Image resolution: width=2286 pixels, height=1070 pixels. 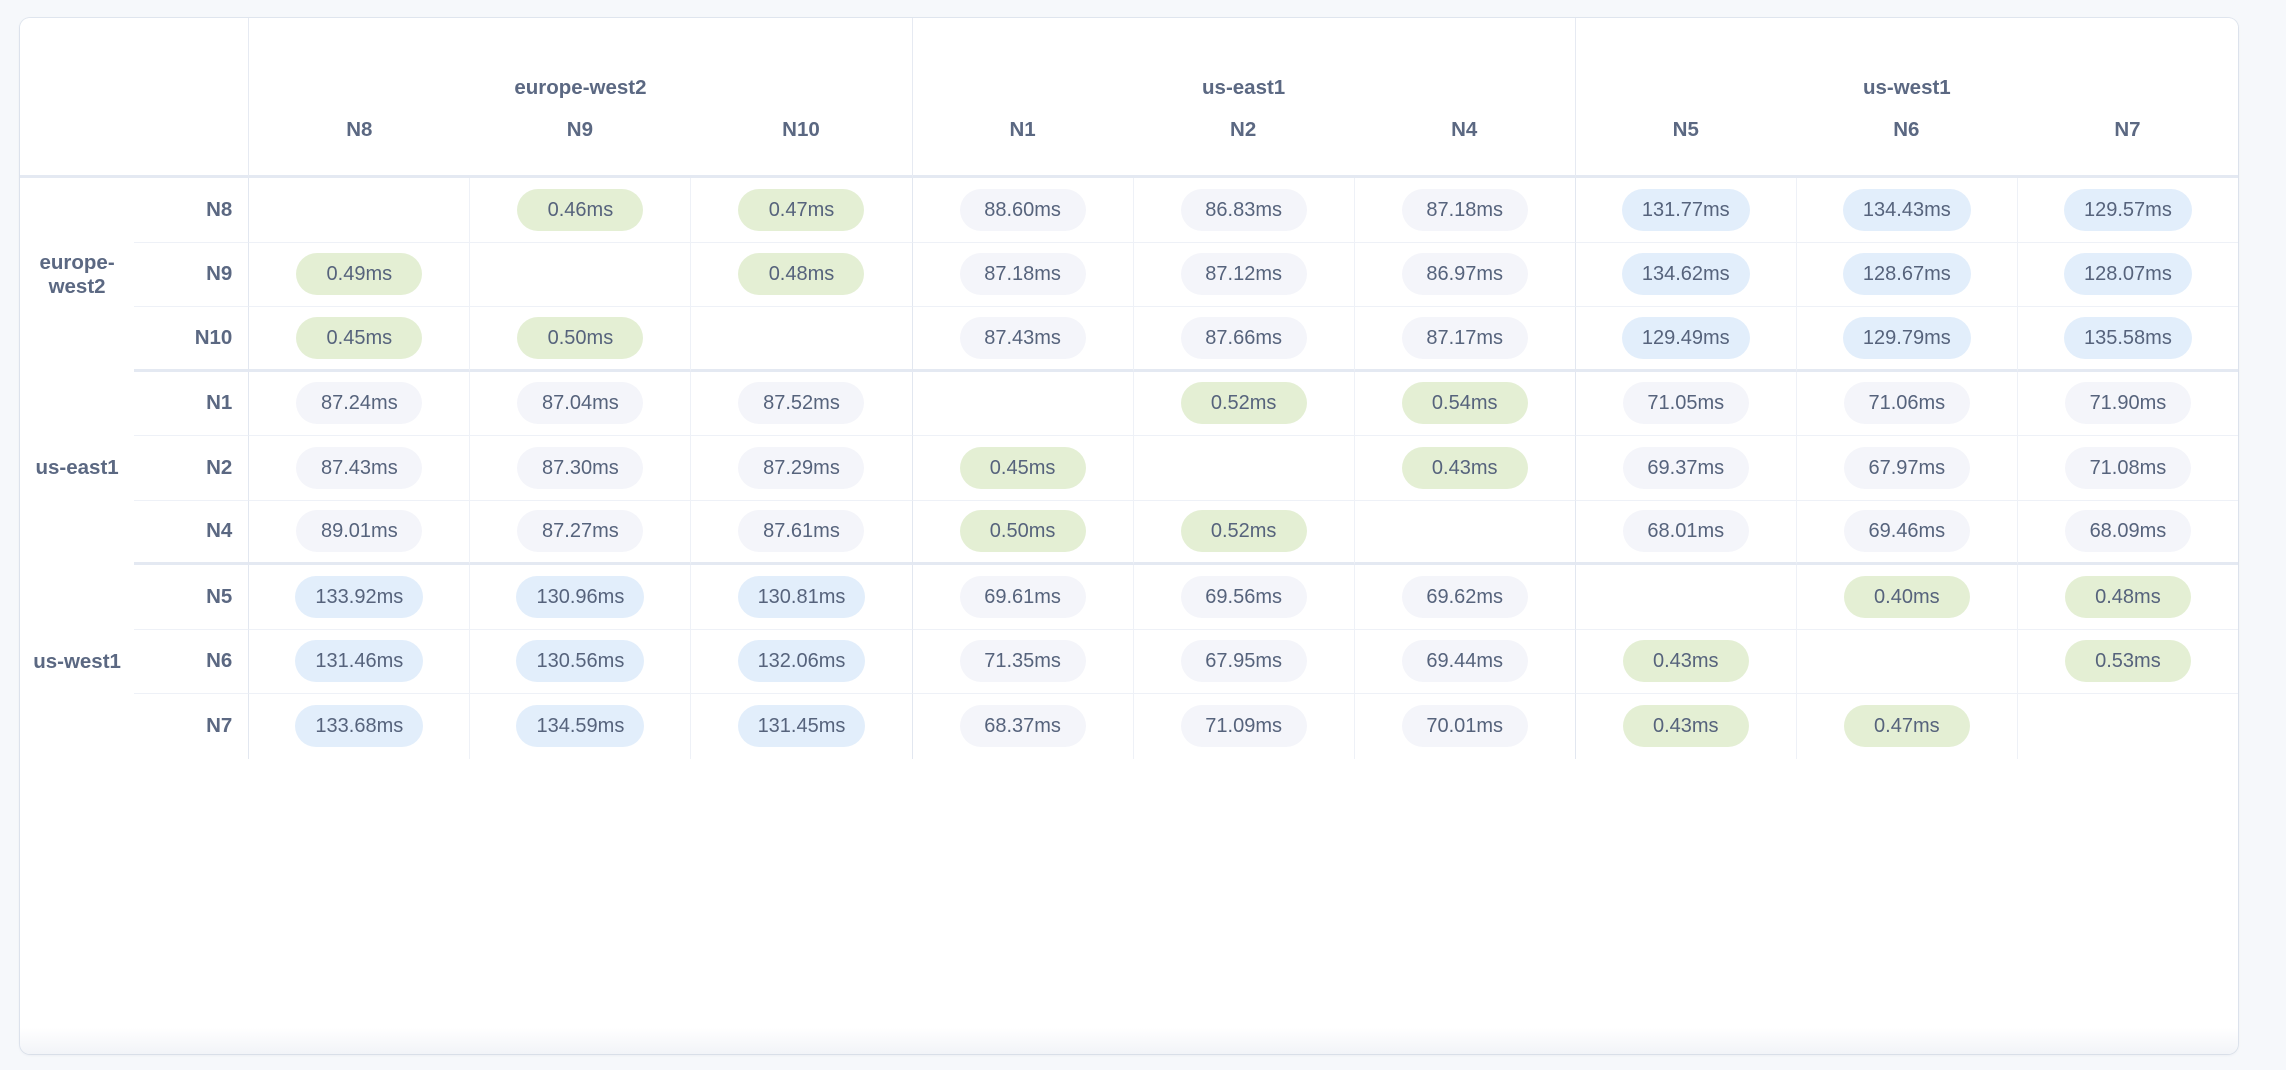 What do you see at coordinates (1243, 142) in the screenshot?
I see `column-header-N2: N2` at bounding box center [1243, 142].